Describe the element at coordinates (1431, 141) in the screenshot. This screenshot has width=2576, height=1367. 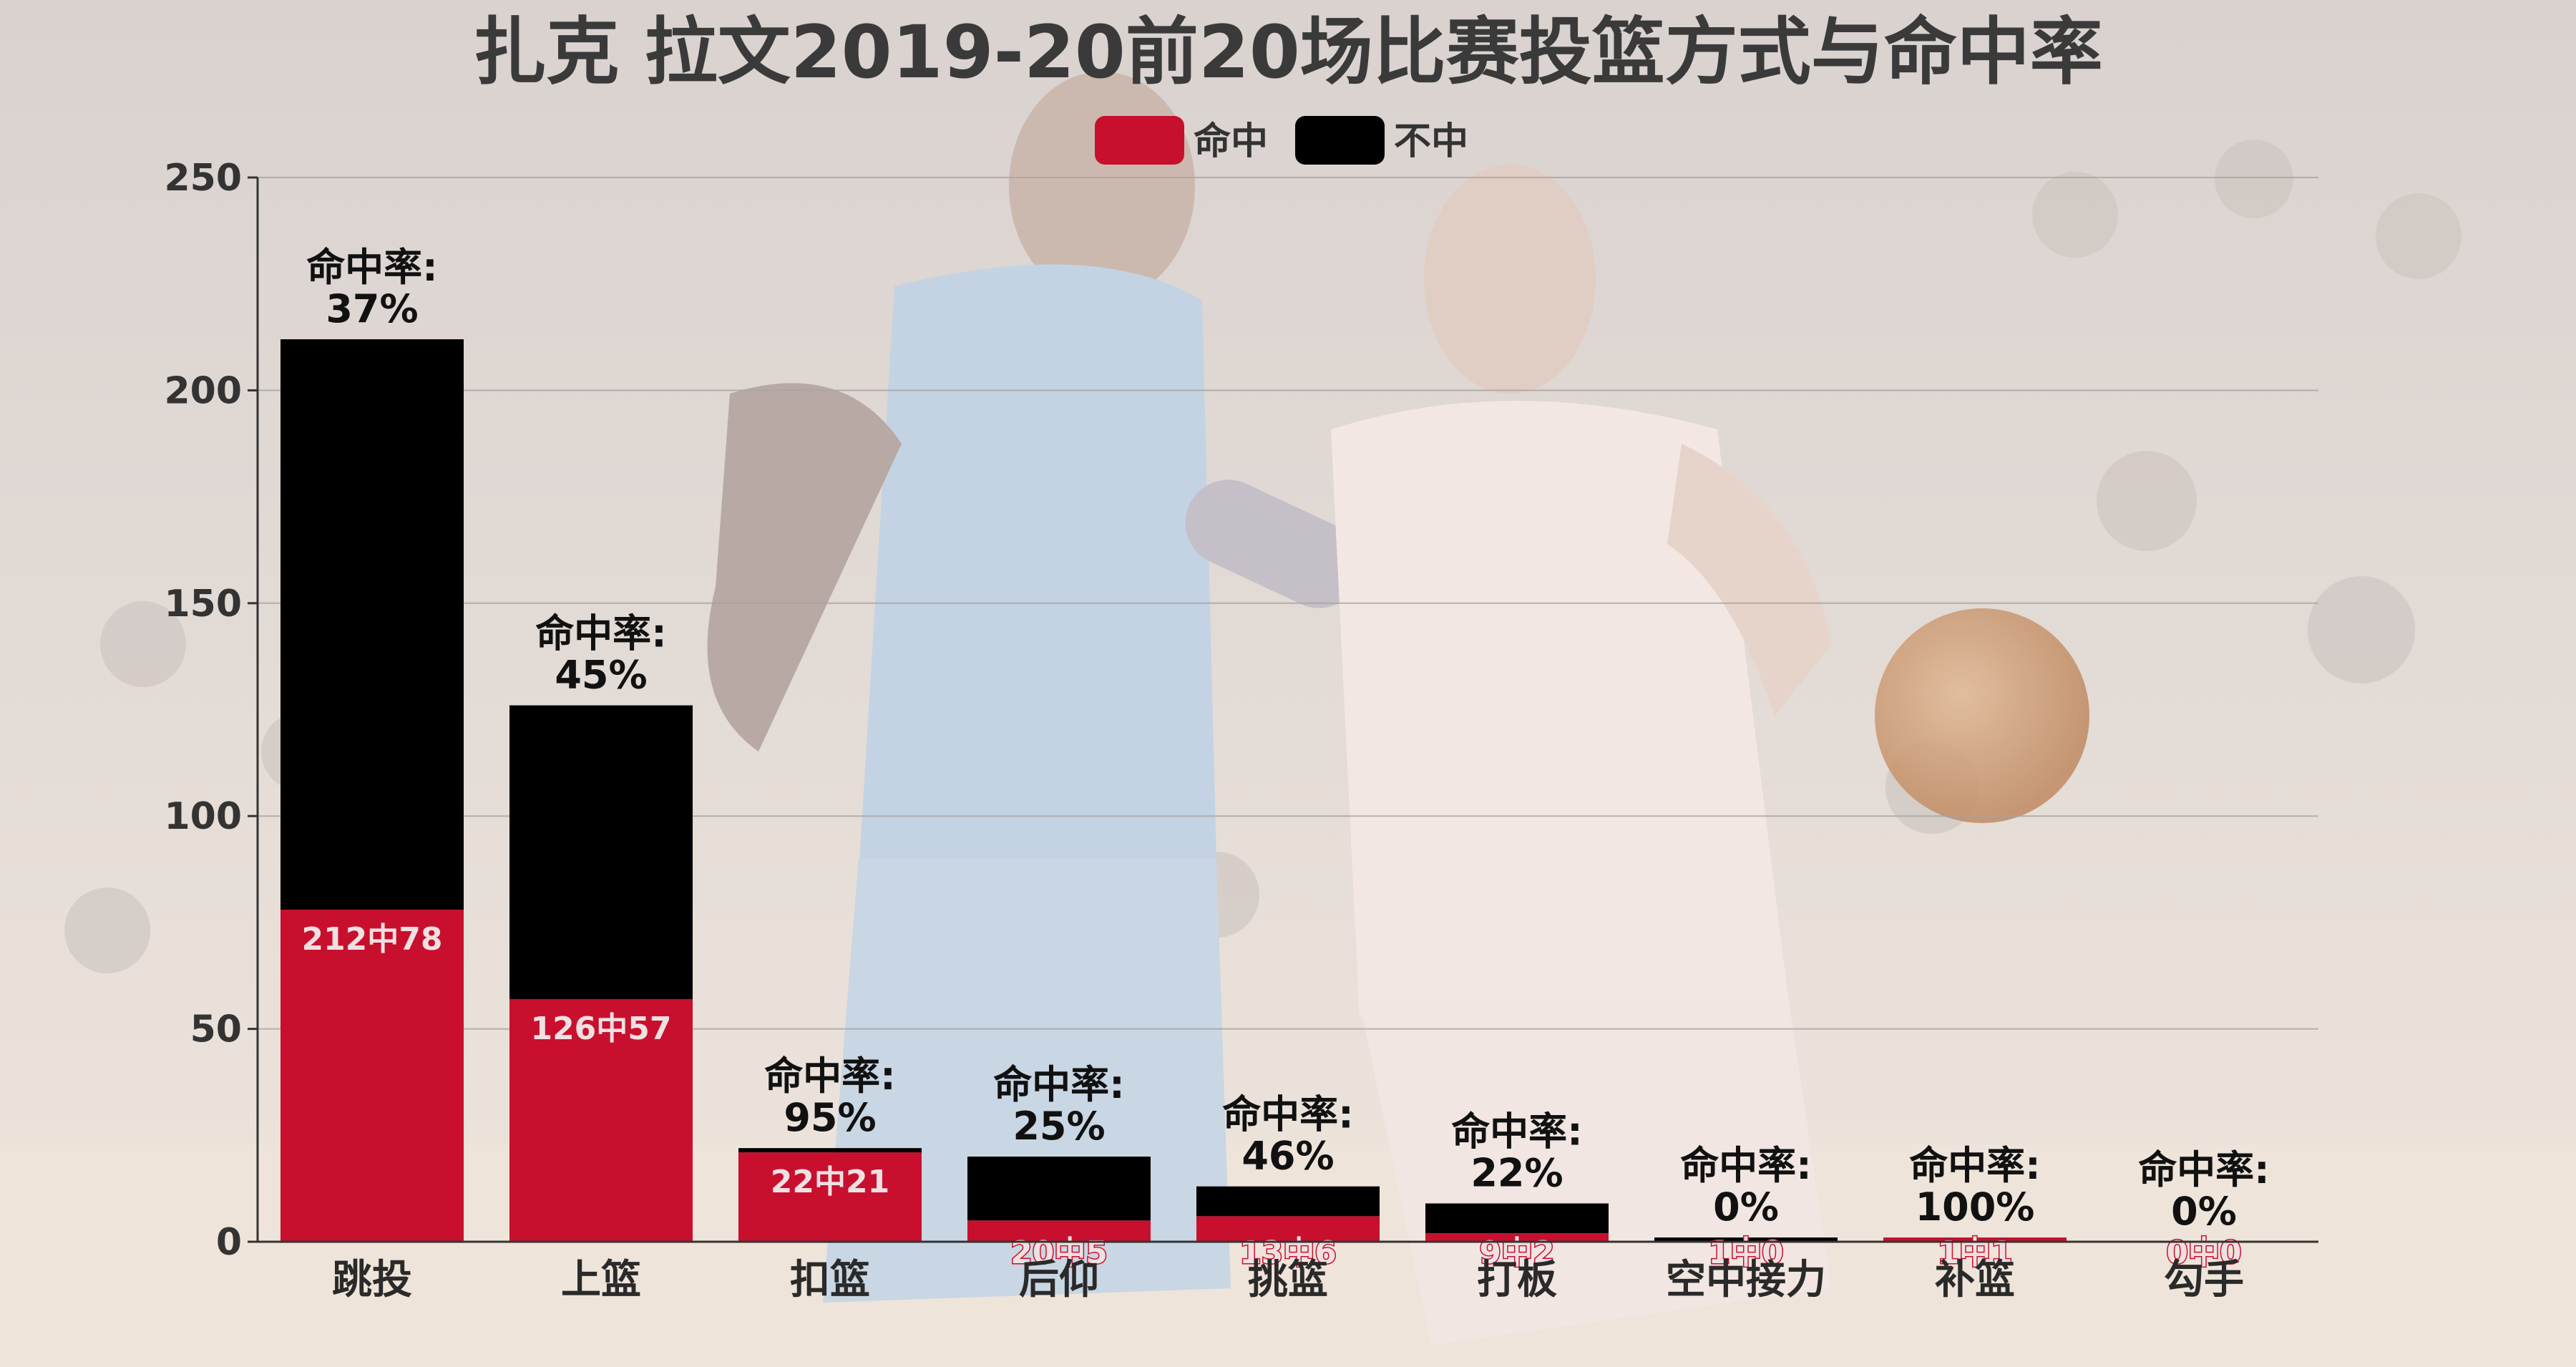
I see `legend-label-missed: 不中` at that location.